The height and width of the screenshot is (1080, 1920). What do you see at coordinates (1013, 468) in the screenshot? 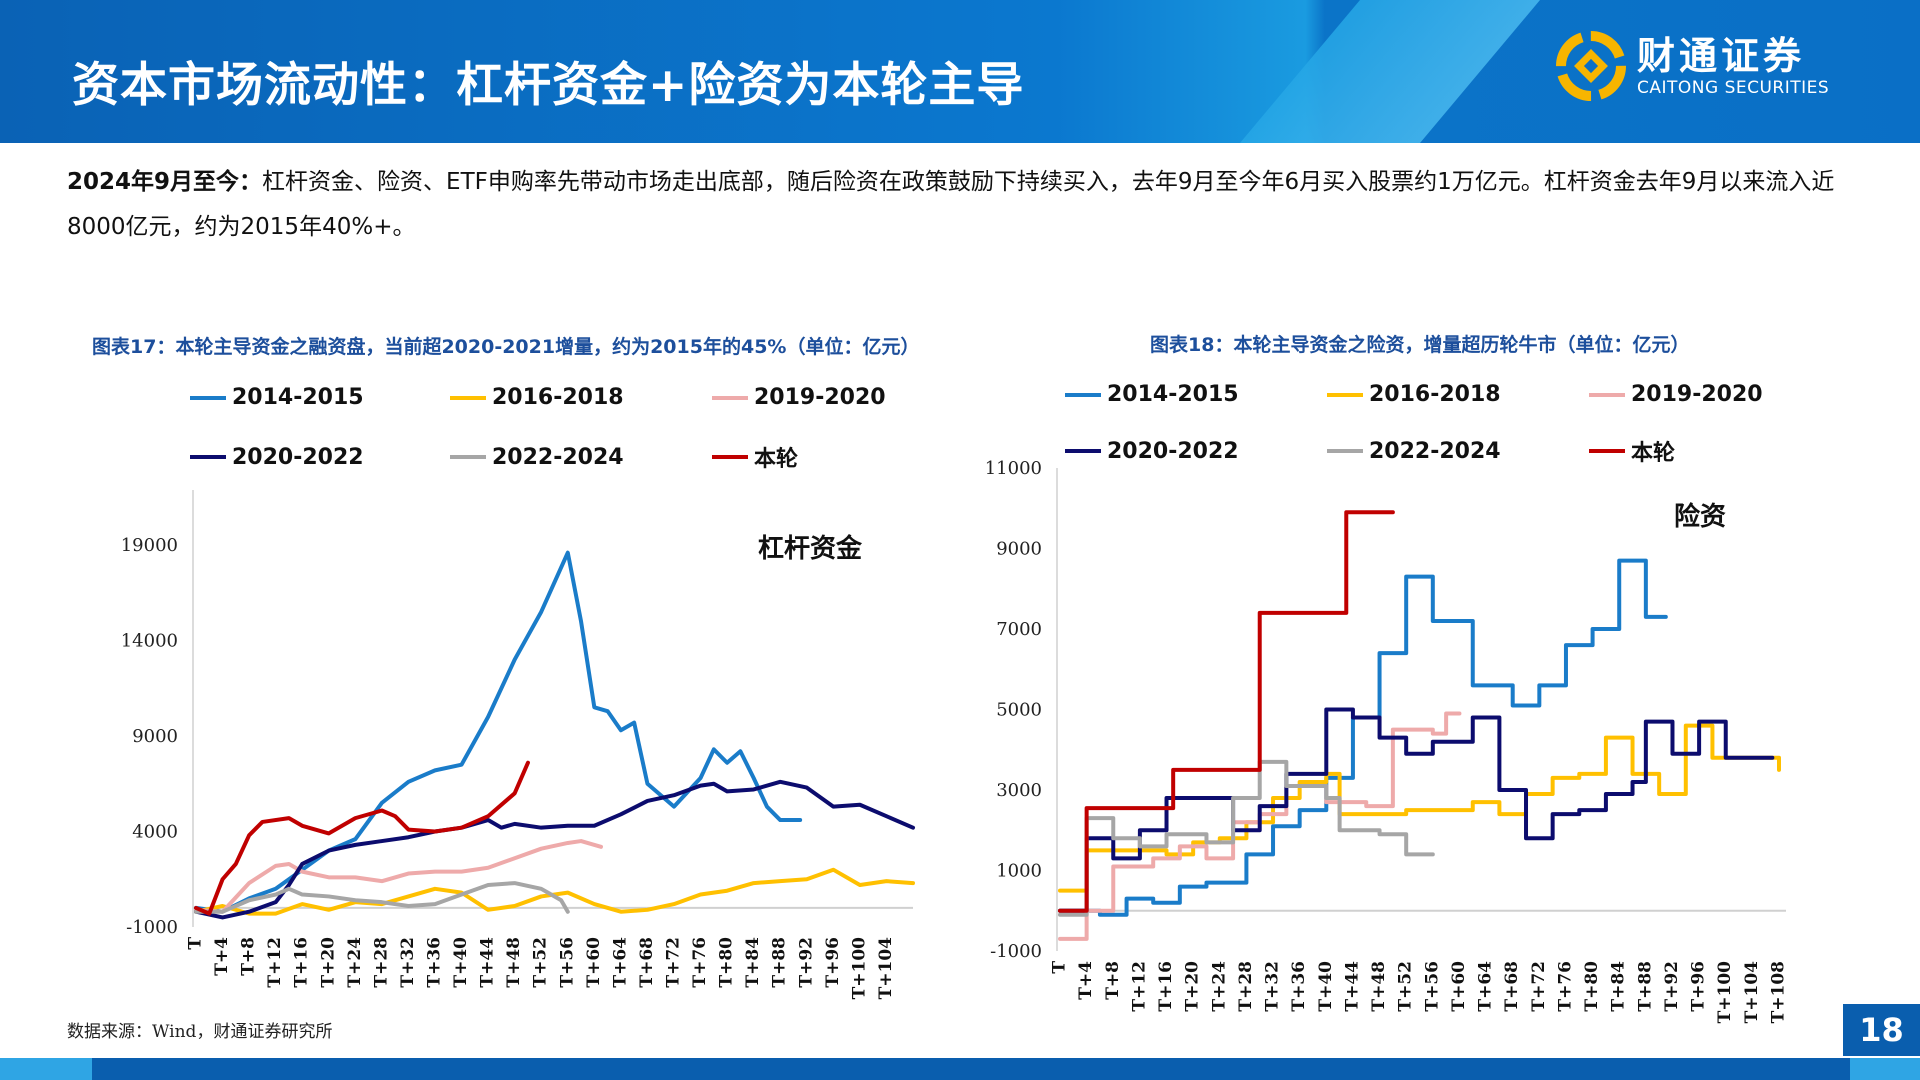
I see `y-tick-label: 11000` at bounding box center [1013, 468].